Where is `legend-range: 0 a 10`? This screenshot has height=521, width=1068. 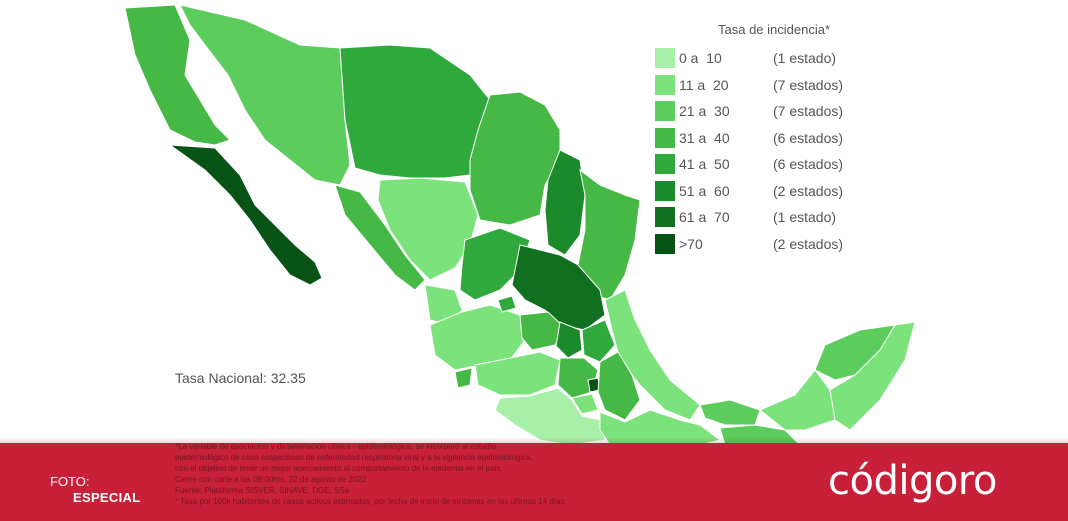 legend-range: 0 a 10 is located at coordinates (700, 58).